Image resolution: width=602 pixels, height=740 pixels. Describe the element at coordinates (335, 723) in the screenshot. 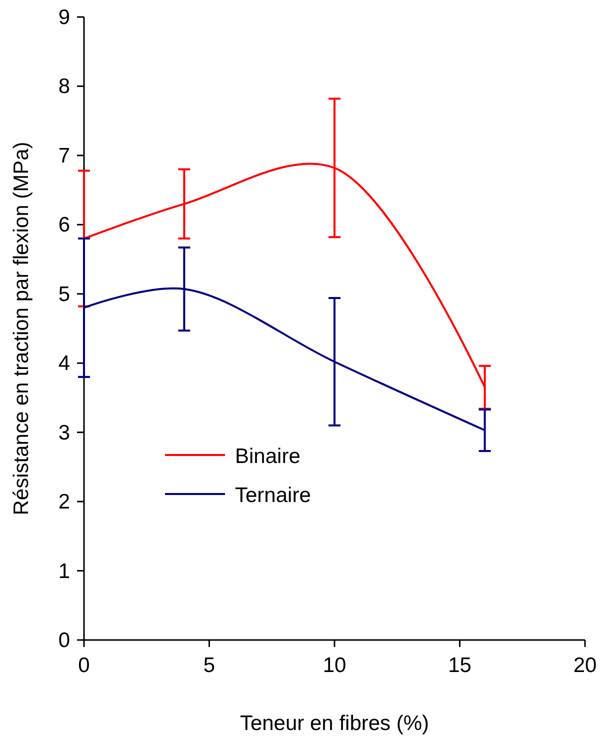

I see `x-axis-title: Teneur en fibres (%)` at that location.